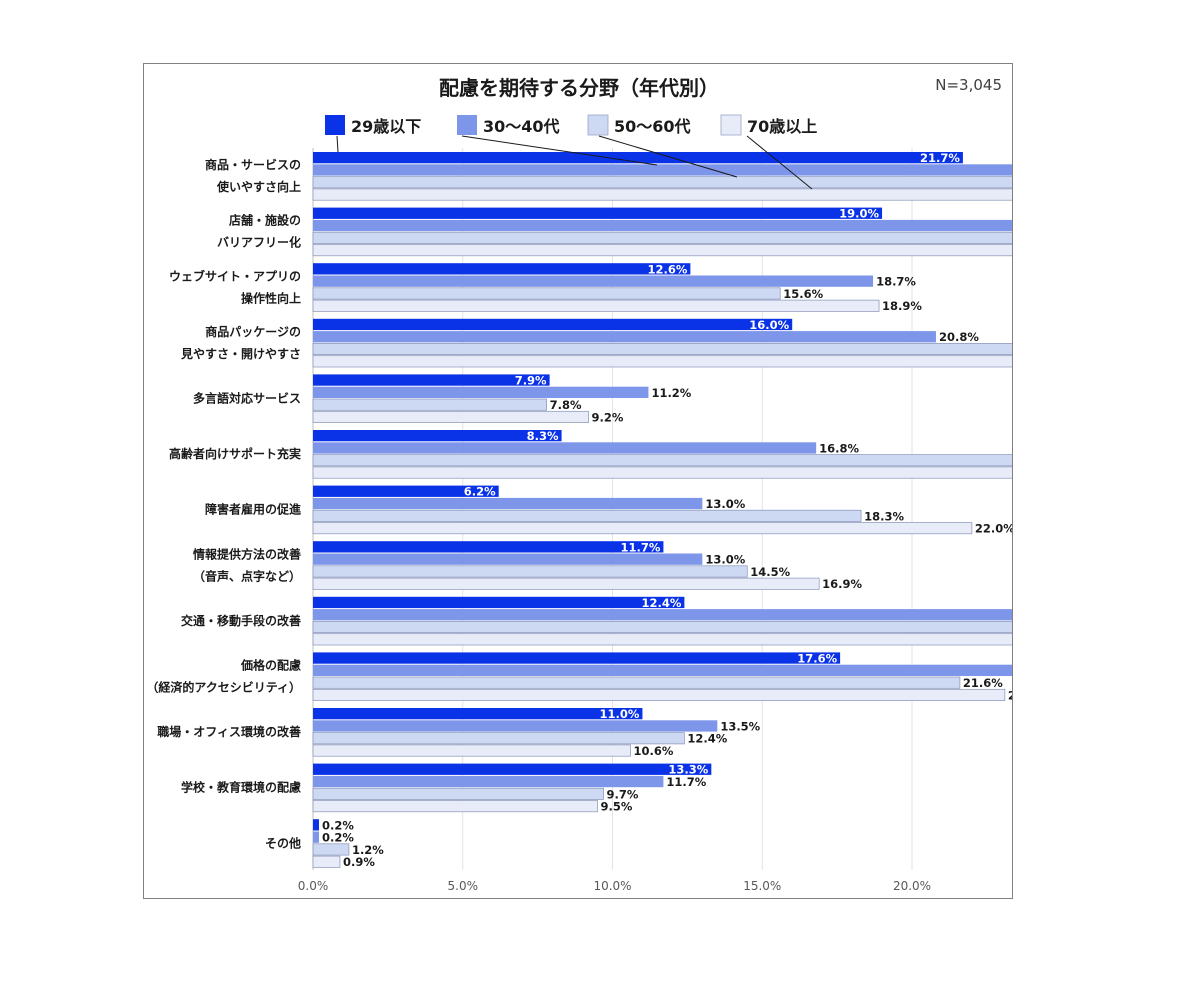 The width and height of the screenshot is (1200, 1000). What do you see at coordinates (1010, 695) in the screenshot?
I see `value-label: 23.1%` at bounding box center [1010, 695].